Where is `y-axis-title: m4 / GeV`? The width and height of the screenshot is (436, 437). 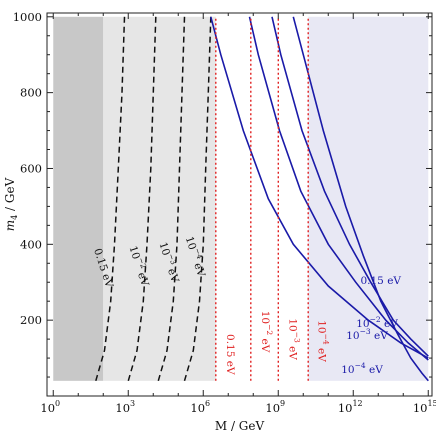 y-axis-title: m4 / GeV is located at coordinates (11, 204).